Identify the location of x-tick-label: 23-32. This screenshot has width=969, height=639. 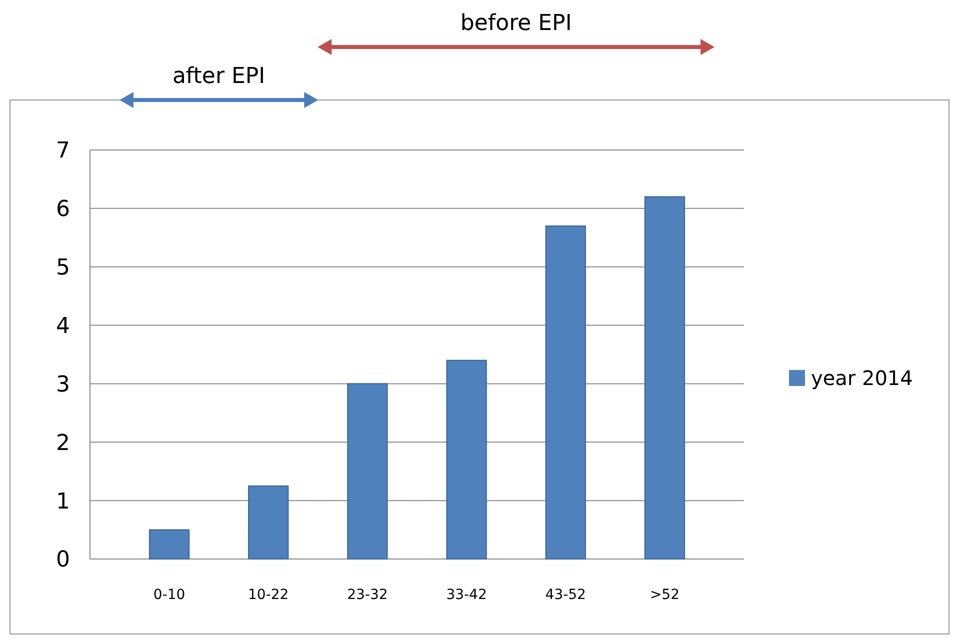
(367, 595).